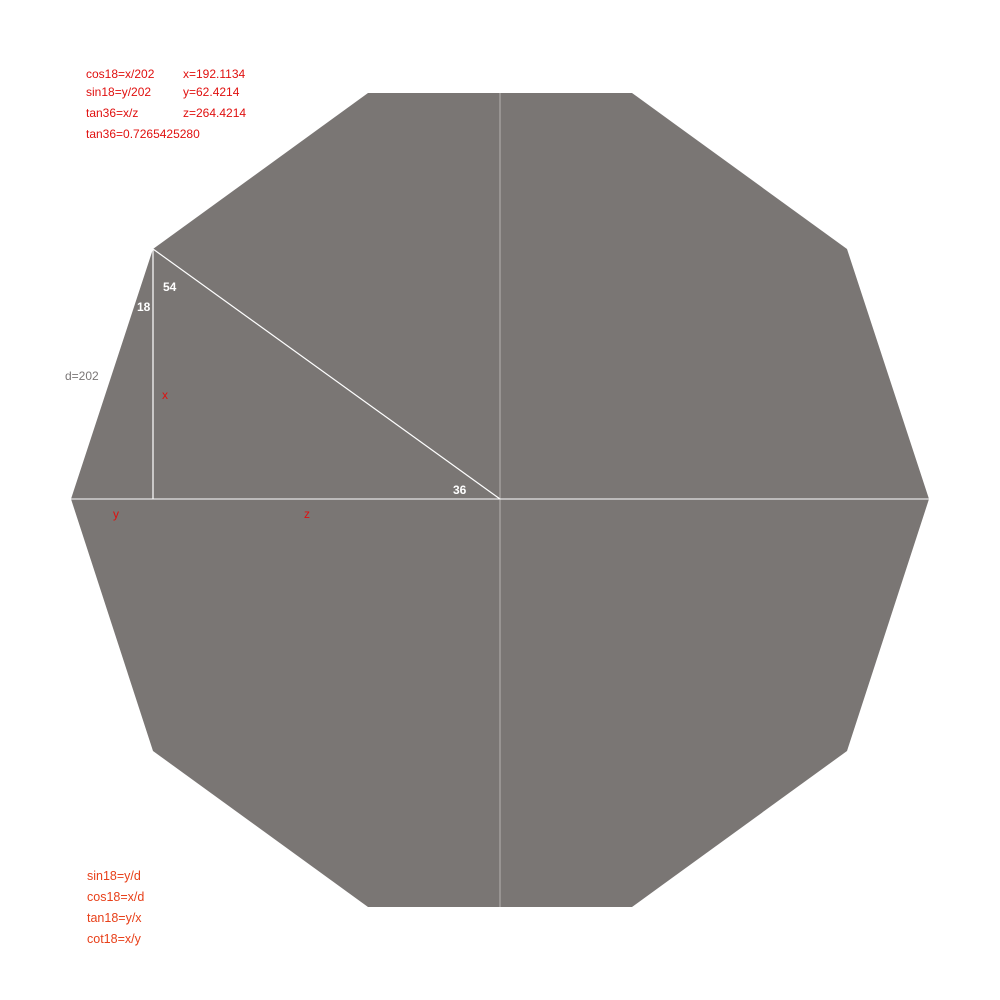  I want to click on angle-label-36: 36, so click(460, 490).